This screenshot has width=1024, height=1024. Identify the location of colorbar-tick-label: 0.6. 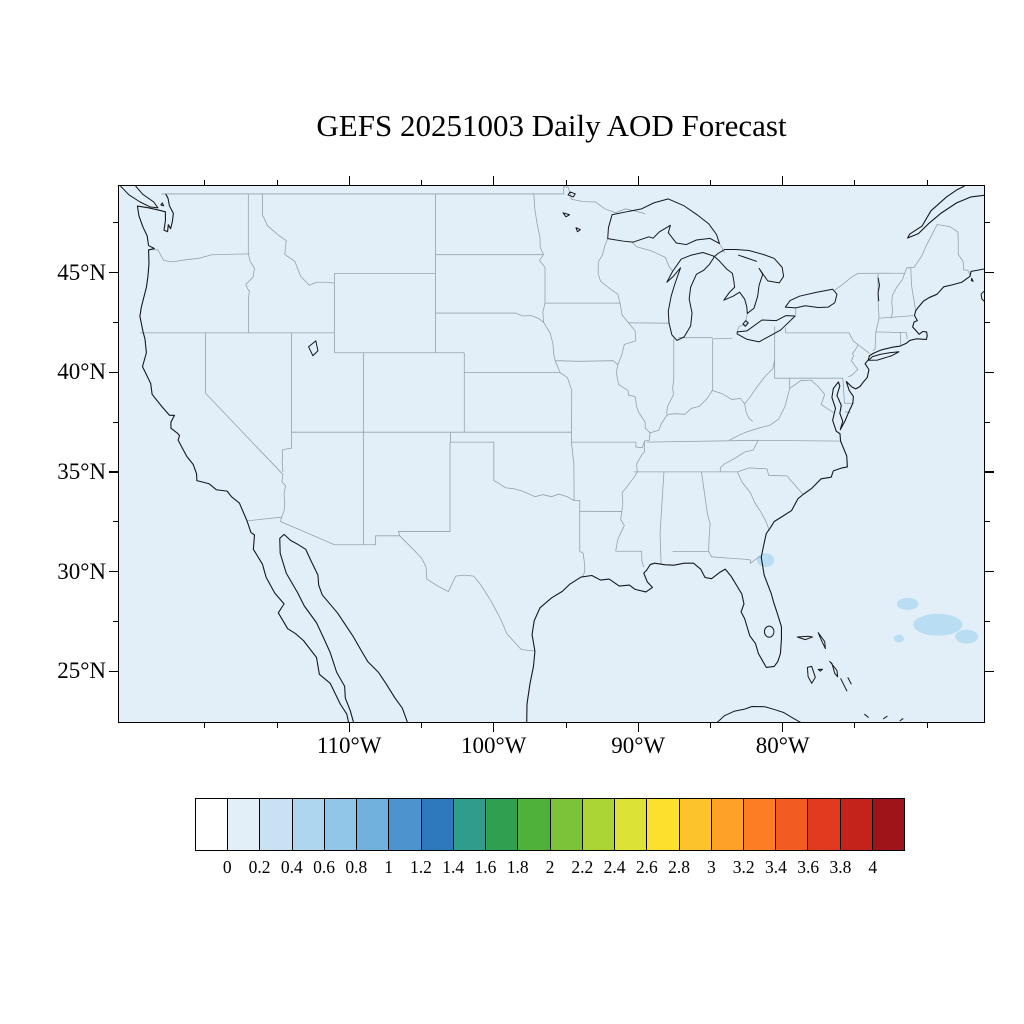
(324, 867).